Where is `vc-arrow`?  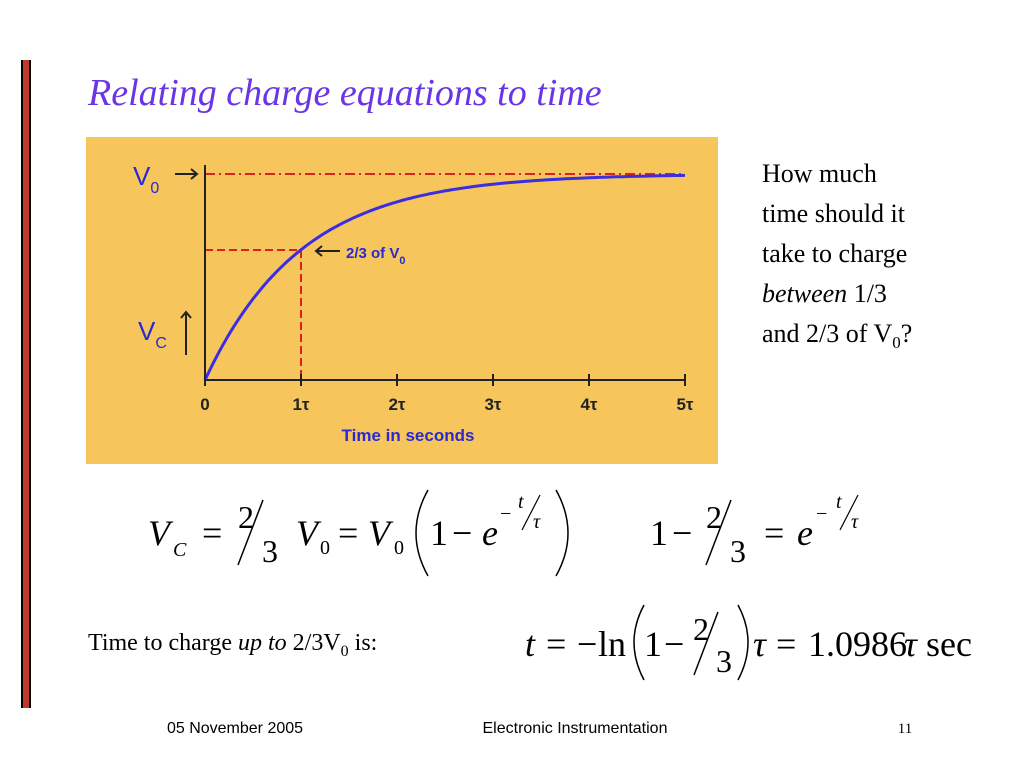 vc-arrow is located at coordinates (186, 332).